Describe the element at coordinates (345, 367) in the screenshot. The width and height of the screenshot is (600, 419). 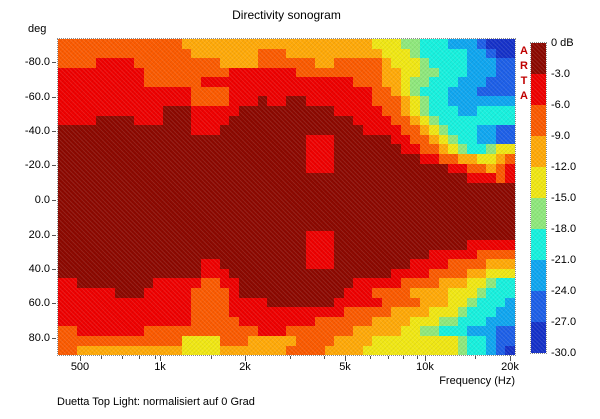
I see `x-tick-label: 5k` at that location.